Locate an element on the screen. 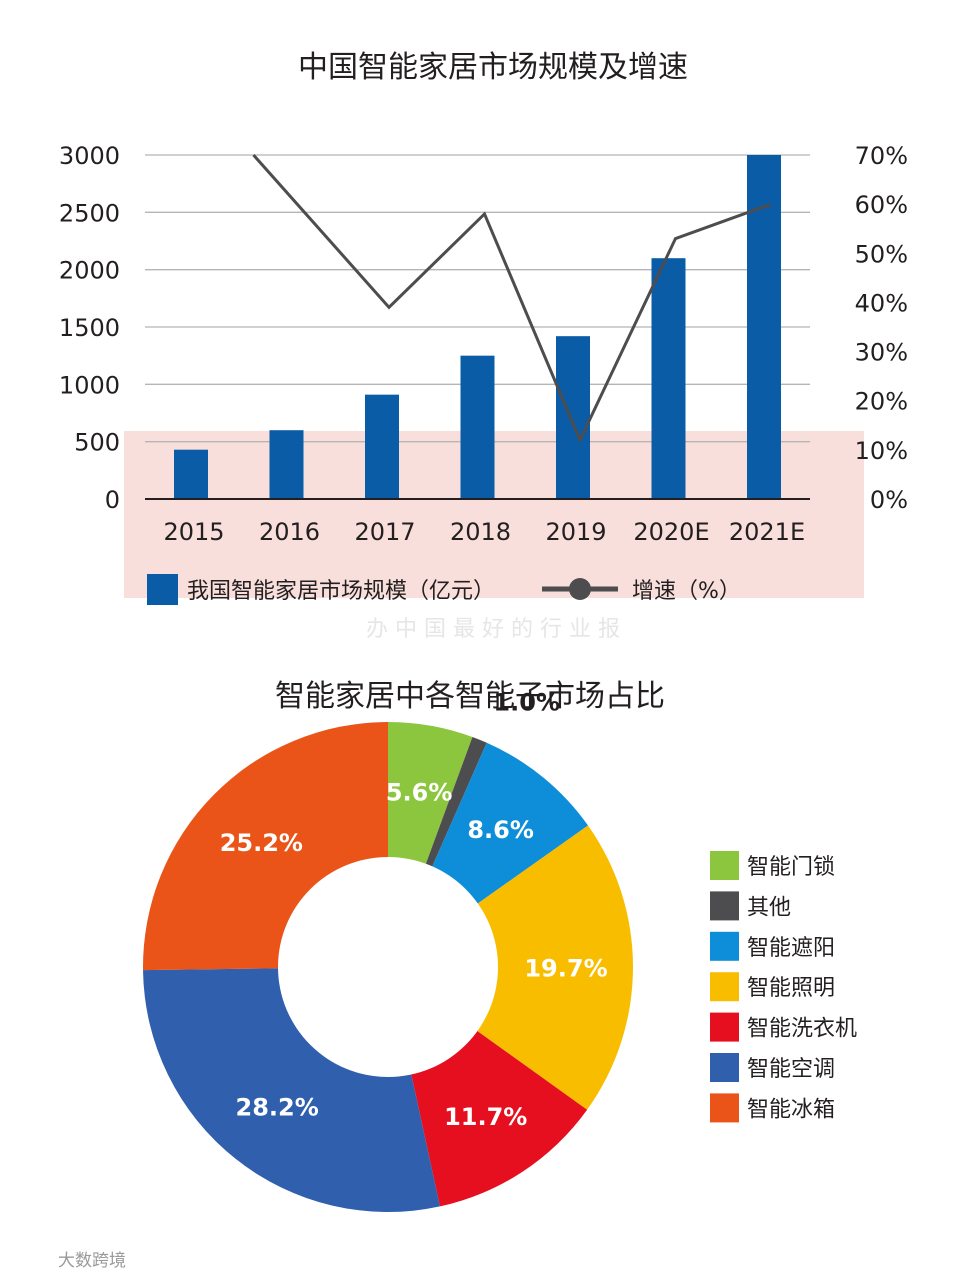 This screenshot has width=978, height=1278. left-tick-label: 1500 is located at coordinates (89, 328).